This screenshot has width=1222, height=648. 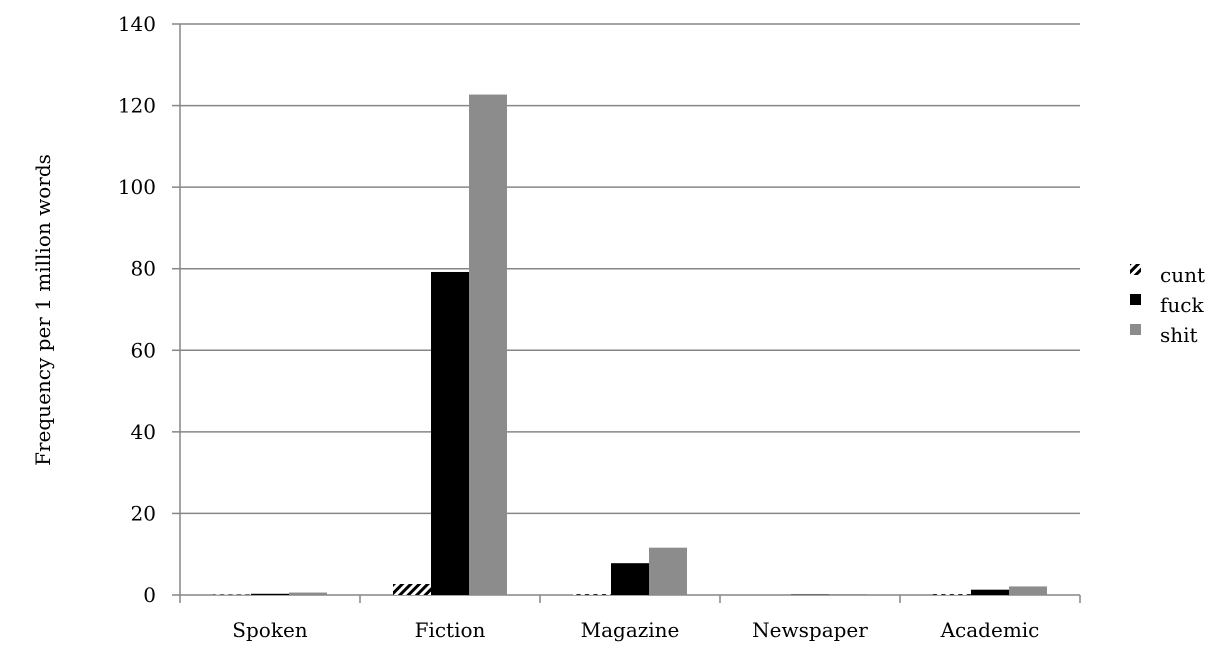 What do you see at coordinates (137, 106) in the screenshot?
I see `y-tick-label: 120` at bounding box center [137, 106].